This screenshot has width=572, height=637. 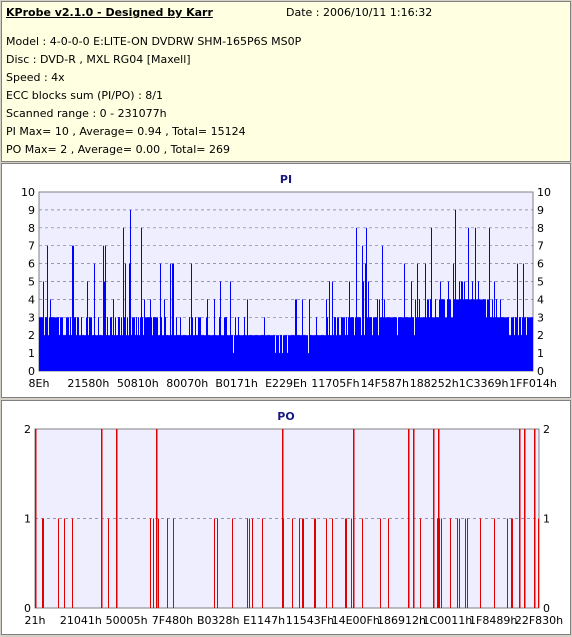 What do you see at coordinates (236, 383) in the screenshot?
I see `pi-xtick: B0171h` at bounding box center [236, 383].